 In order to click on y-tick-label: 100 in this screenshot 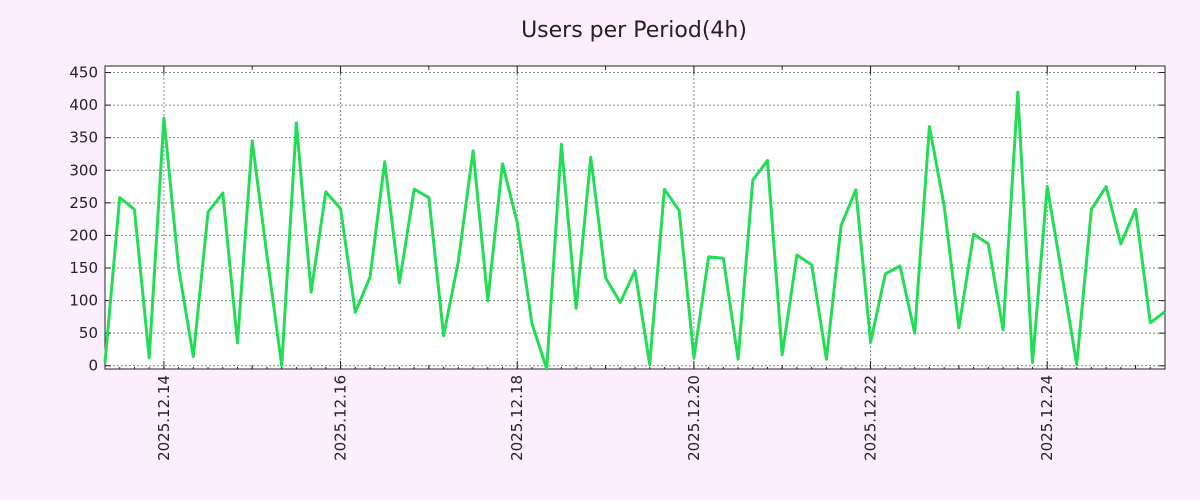, I will do `click(83, 301)`.